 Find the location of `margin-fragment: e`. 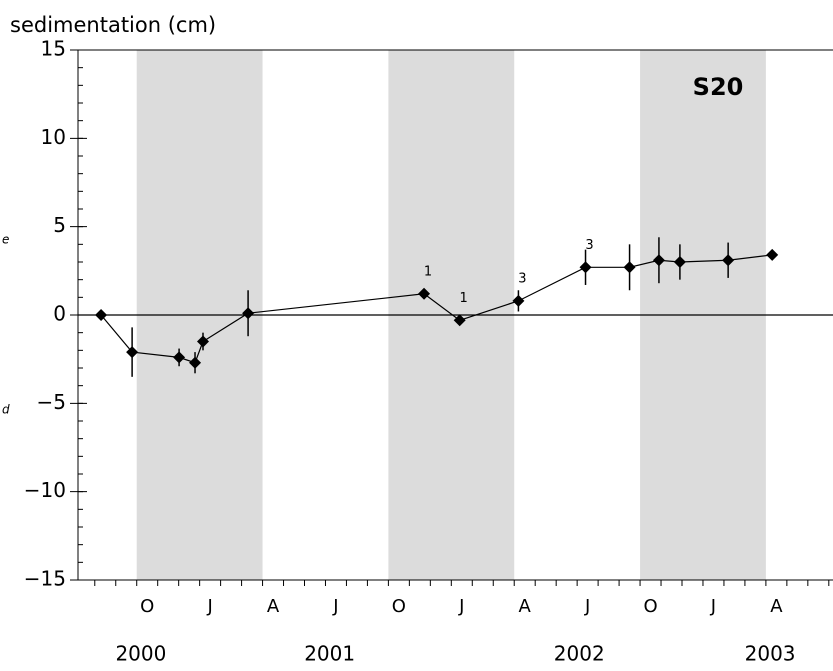

margin-fragment: e is located at coordinates (5, 240).